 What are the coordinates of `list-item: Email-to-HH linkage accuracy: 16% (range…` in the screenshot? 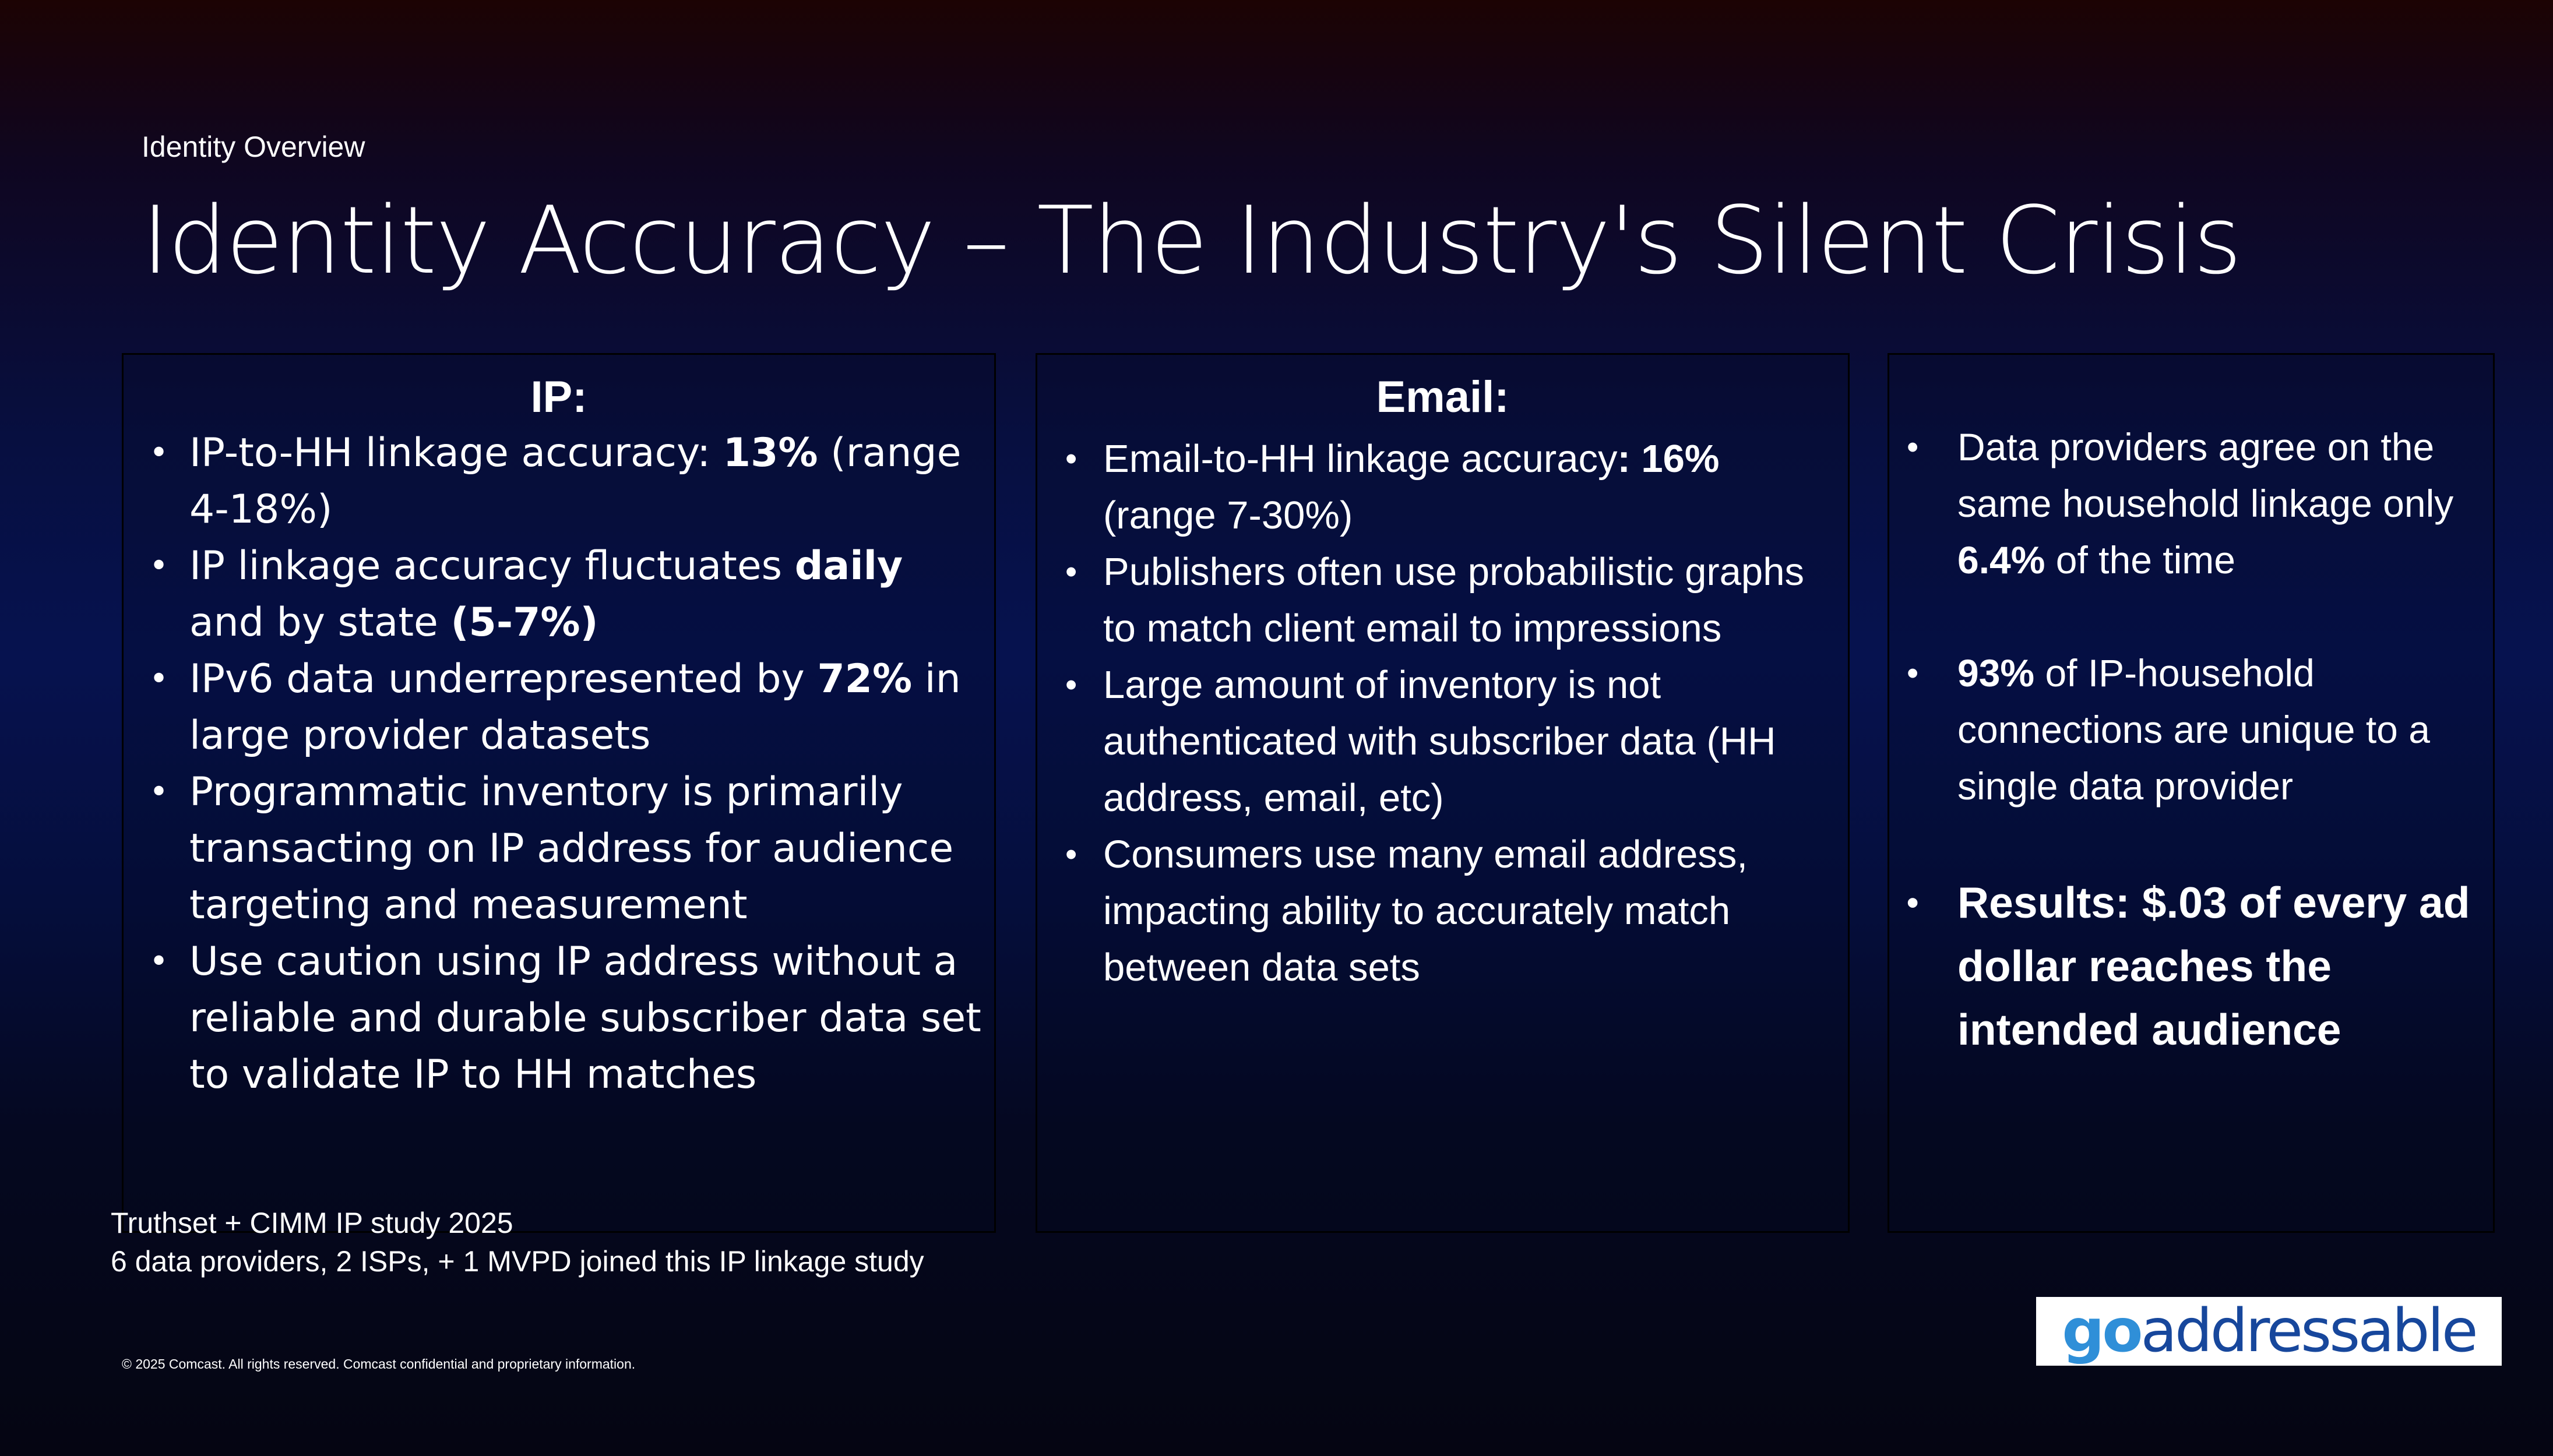 It's located at (1447, 488).